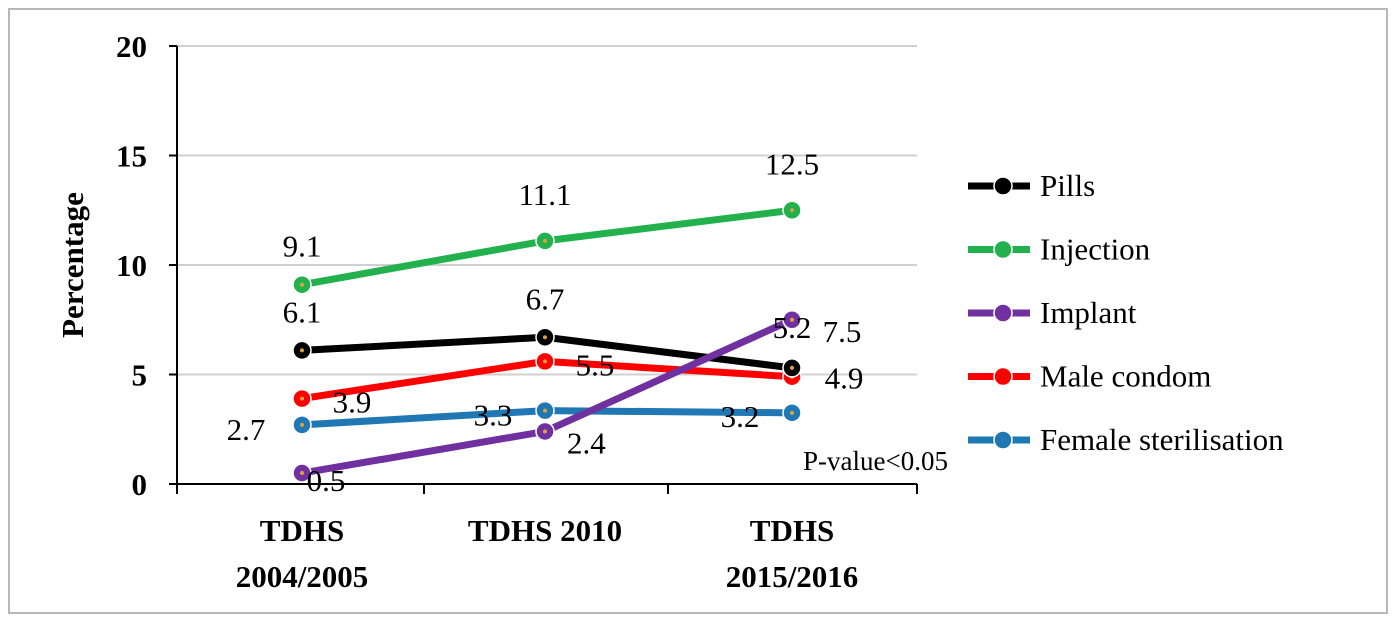 This screenshot has width=1400, height=626. What do you see at coordinates (1125, 376) in the screenshot?
I see `legend-label: Male condom` at bounding box center [1125, 376].